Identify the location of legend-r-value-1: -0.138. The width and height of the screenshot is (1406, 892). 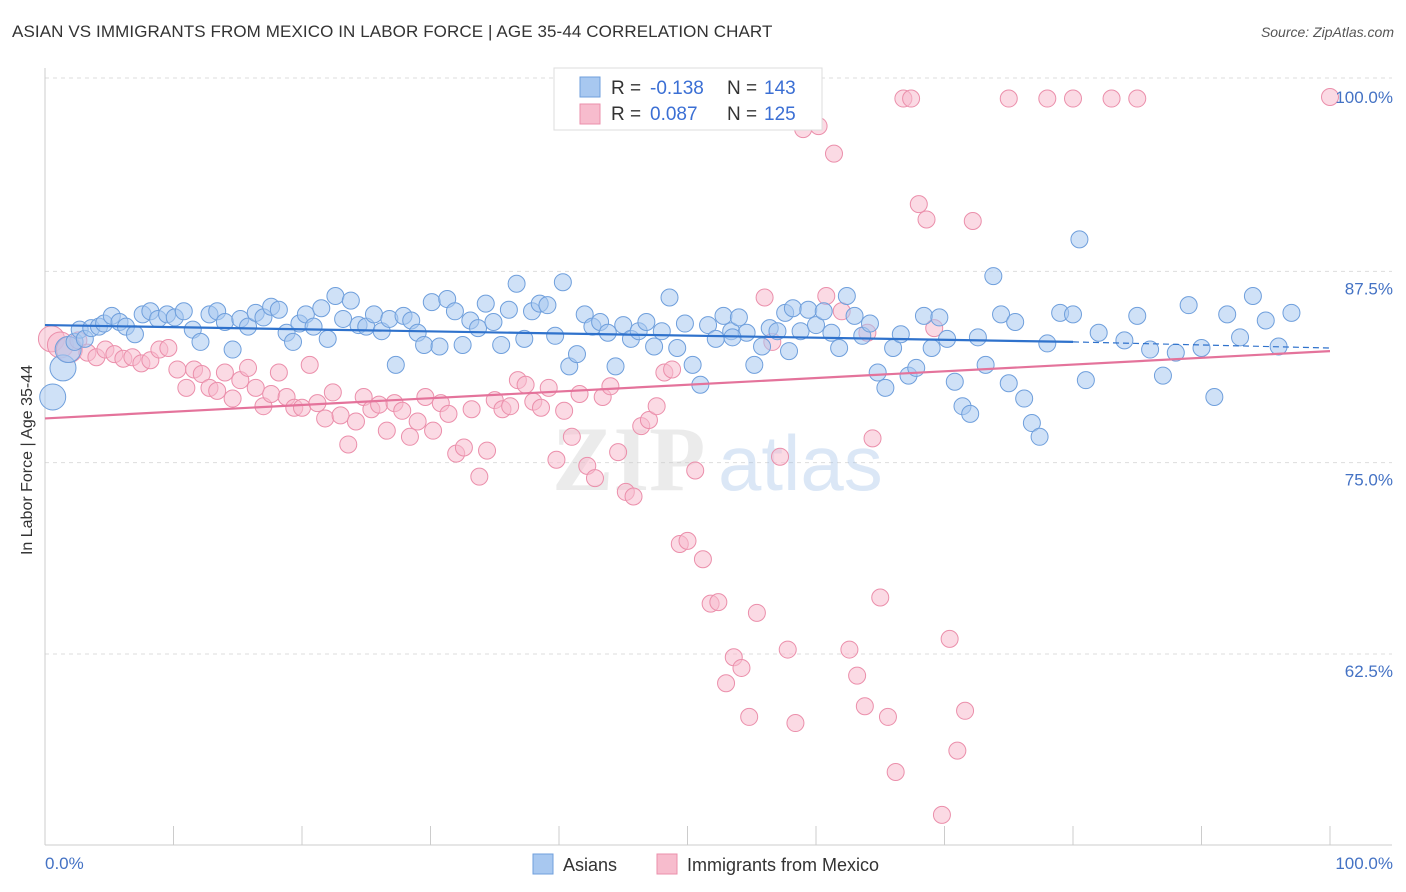
(677, 88).